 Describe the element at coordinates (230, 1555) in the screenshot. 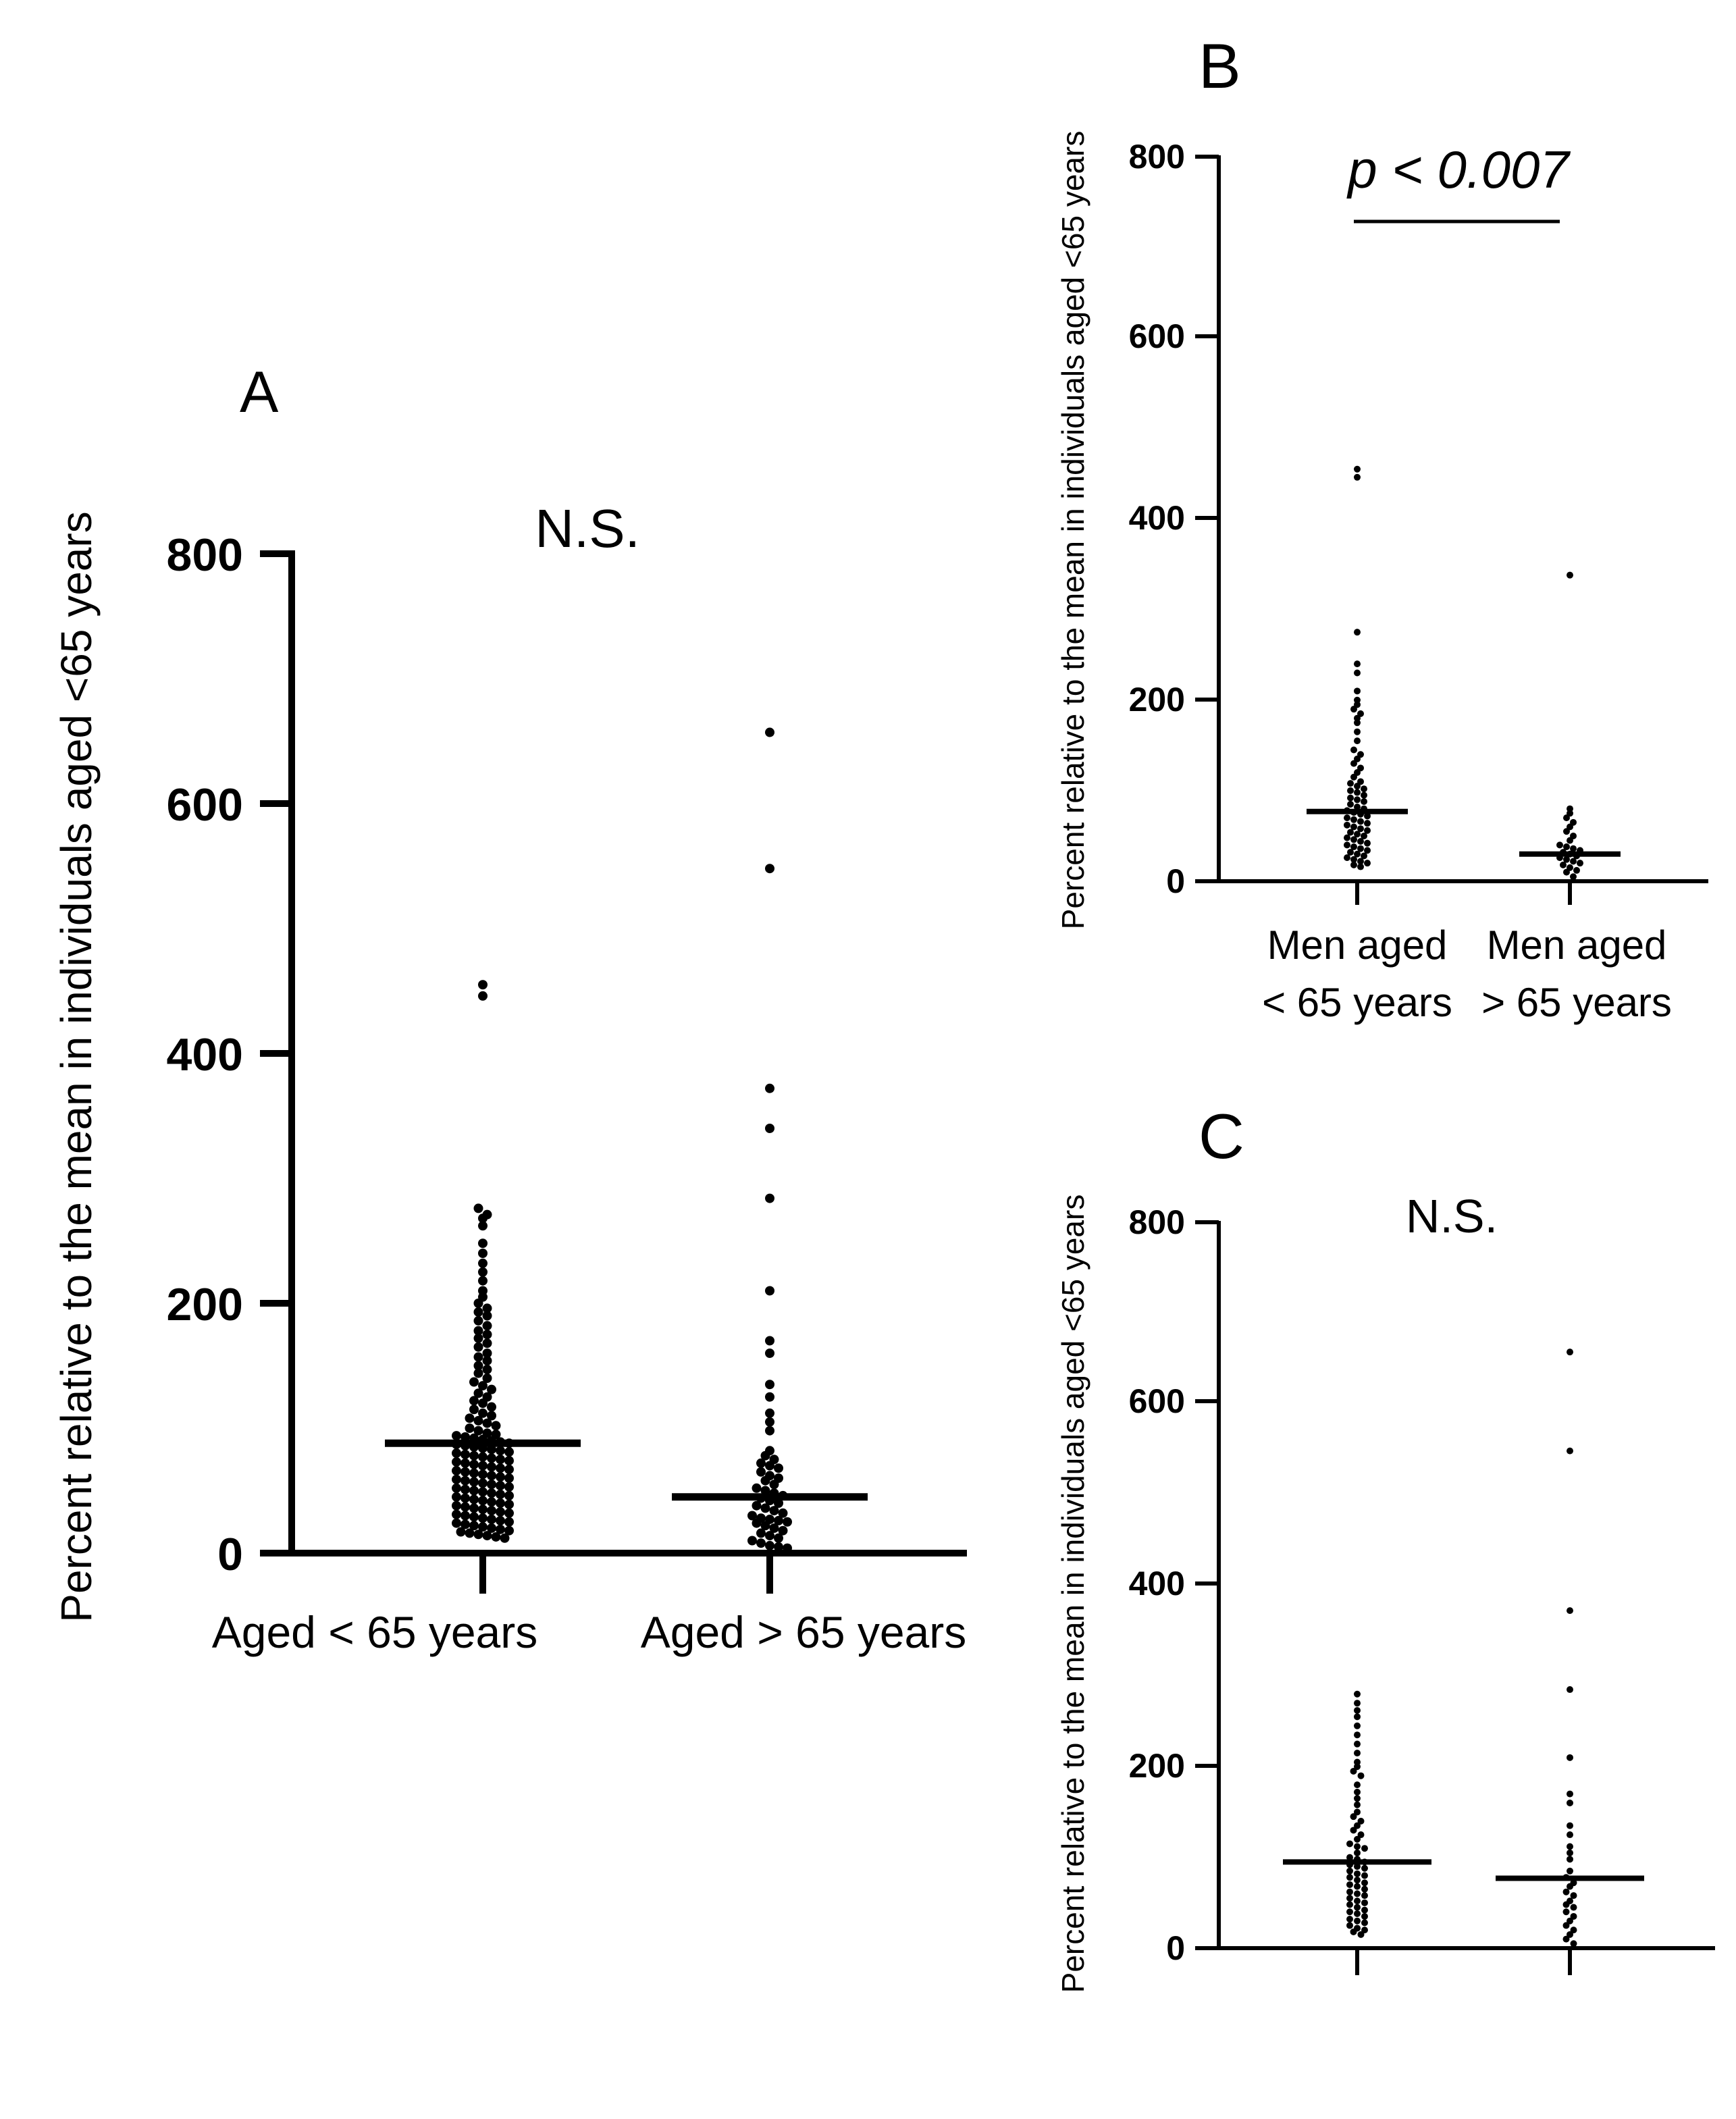

I see `panel-a-y-tick-label: 0` at that location.